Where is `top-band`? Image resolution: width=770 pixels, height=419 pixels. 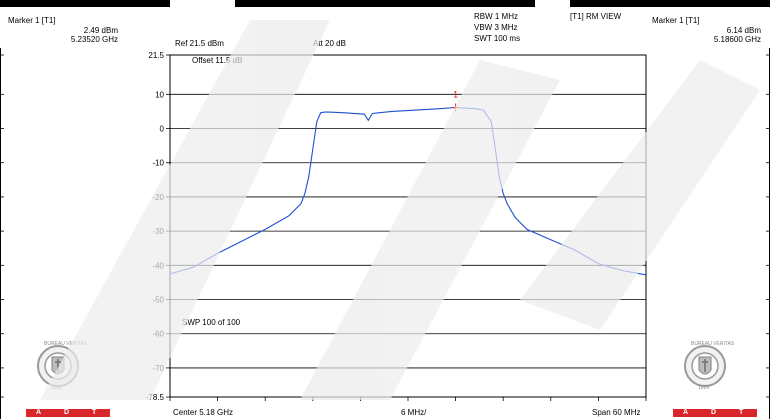
top-band is located at coordinates (385, 6).